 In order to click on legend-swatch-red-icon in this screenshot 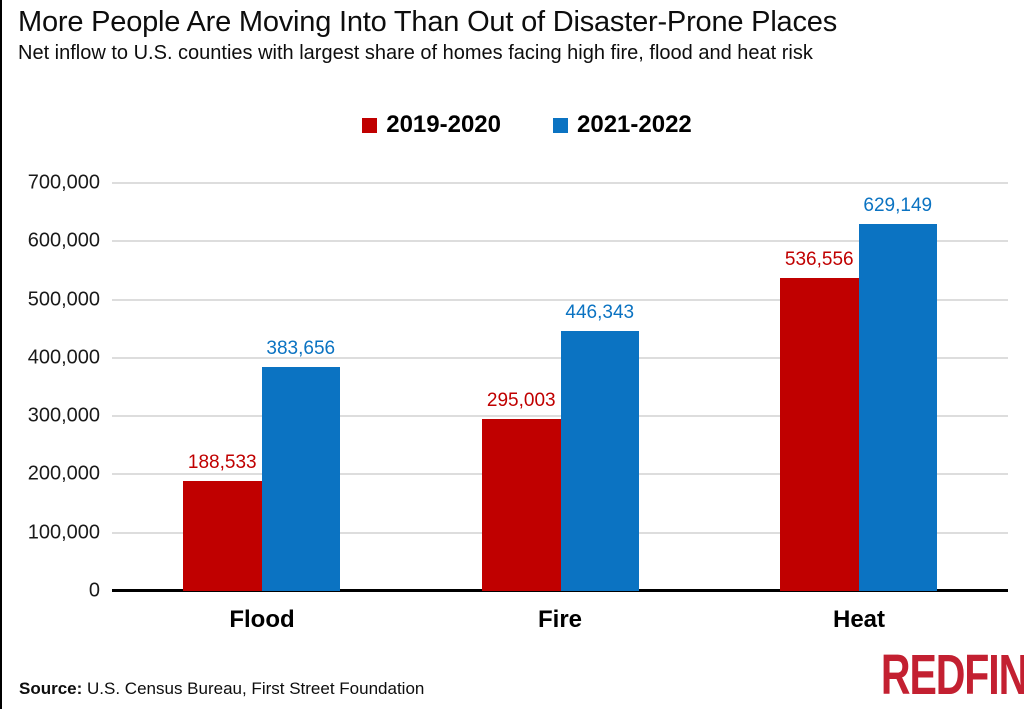, I will do `click(370, 125)`.